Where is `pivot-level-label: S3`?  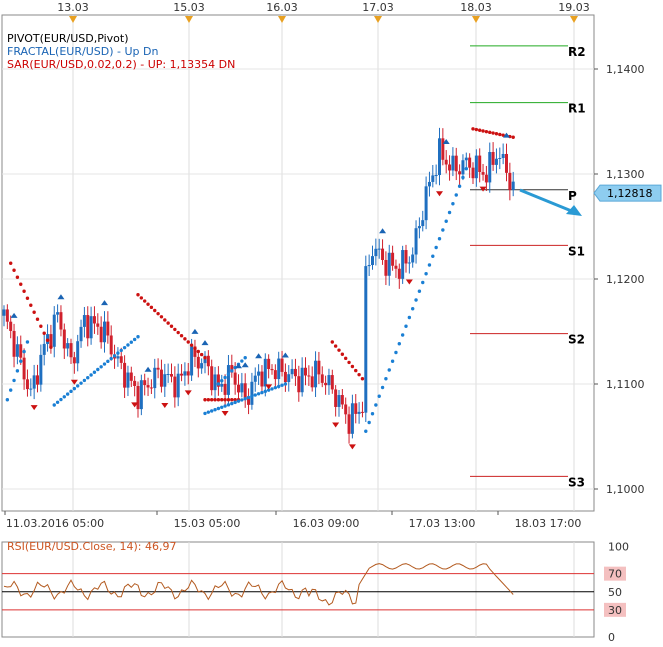
pivot-level-label: S3 is located at coordinates (576, 482).